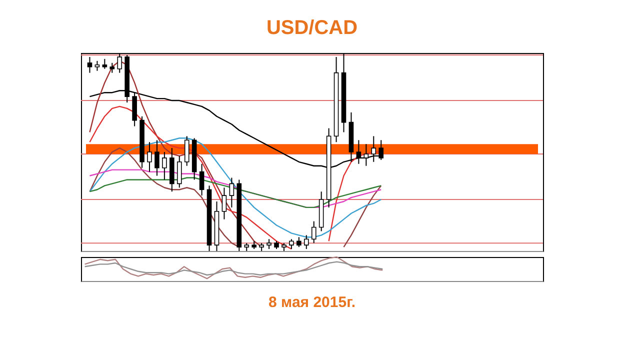  Describe the element at coordinates (312, 302) in the screenshot. I see `text: 8 мая 2015г.` at that location.